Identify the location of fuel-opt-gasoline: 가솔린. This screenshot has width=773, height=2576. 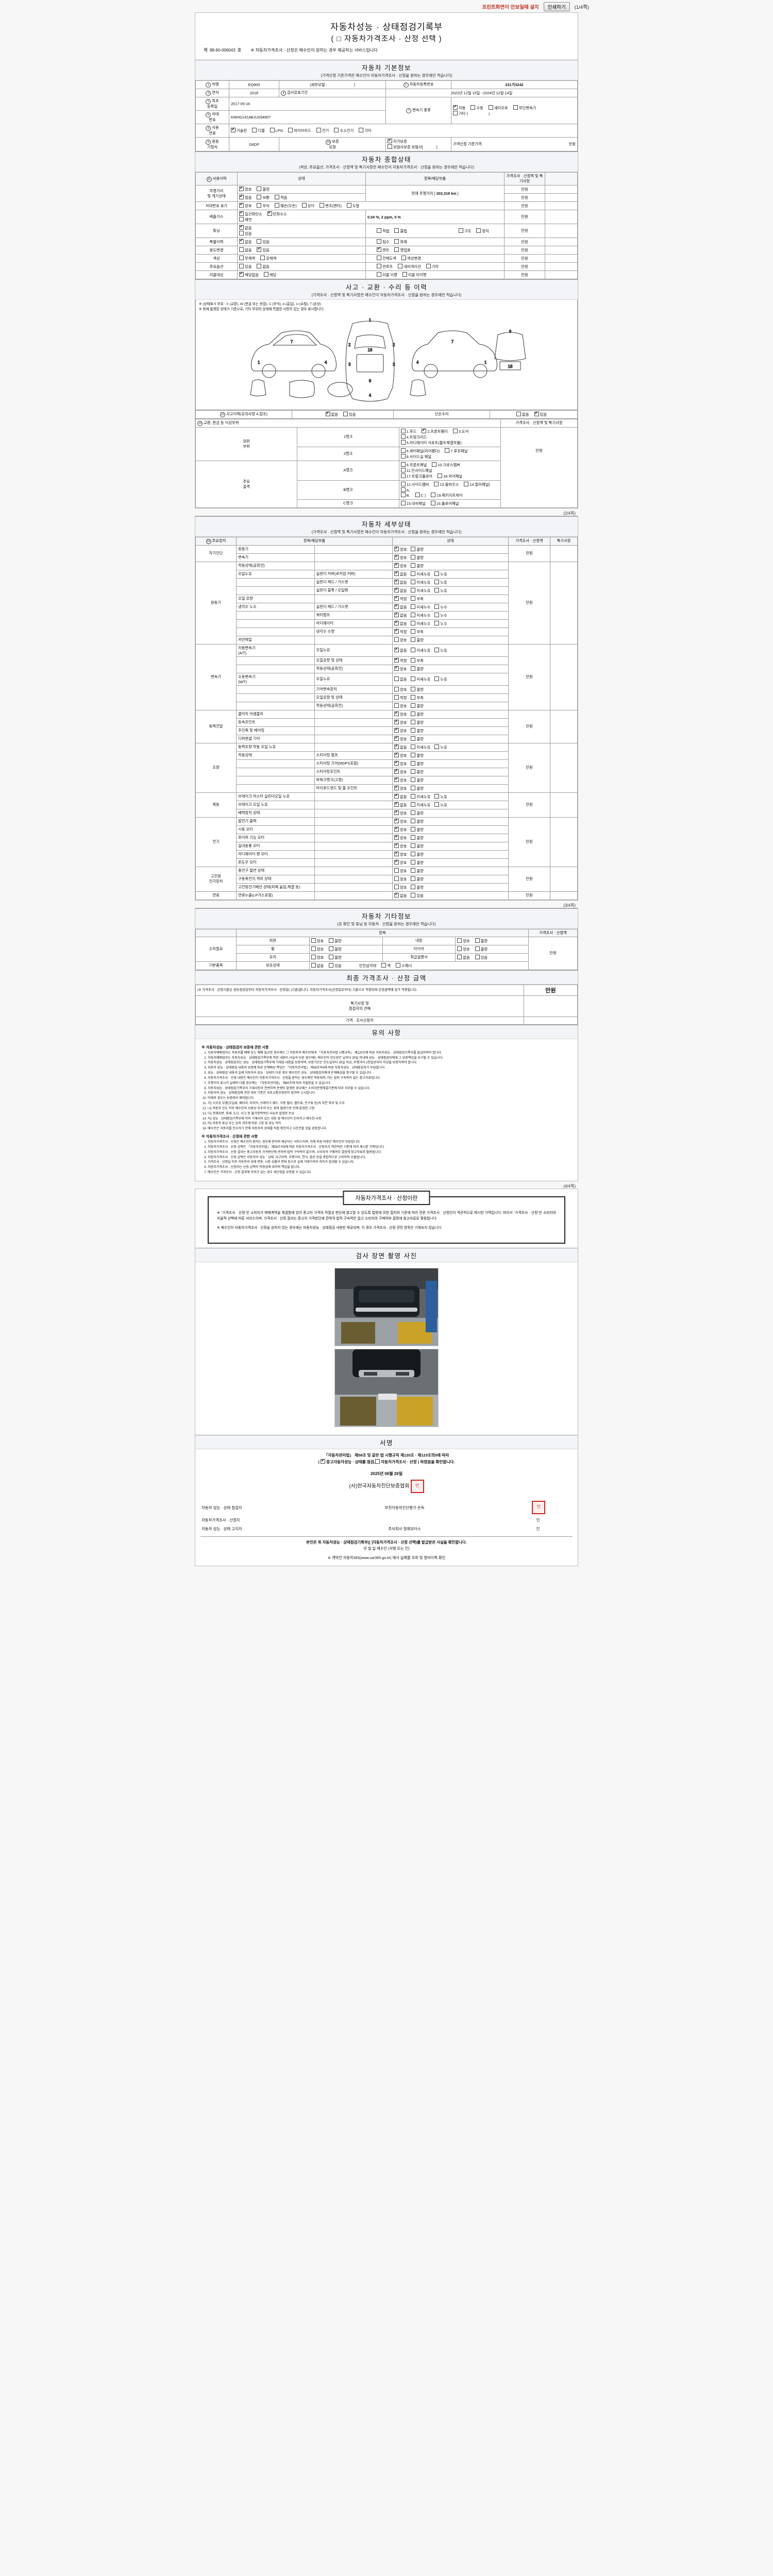
(239, 130).